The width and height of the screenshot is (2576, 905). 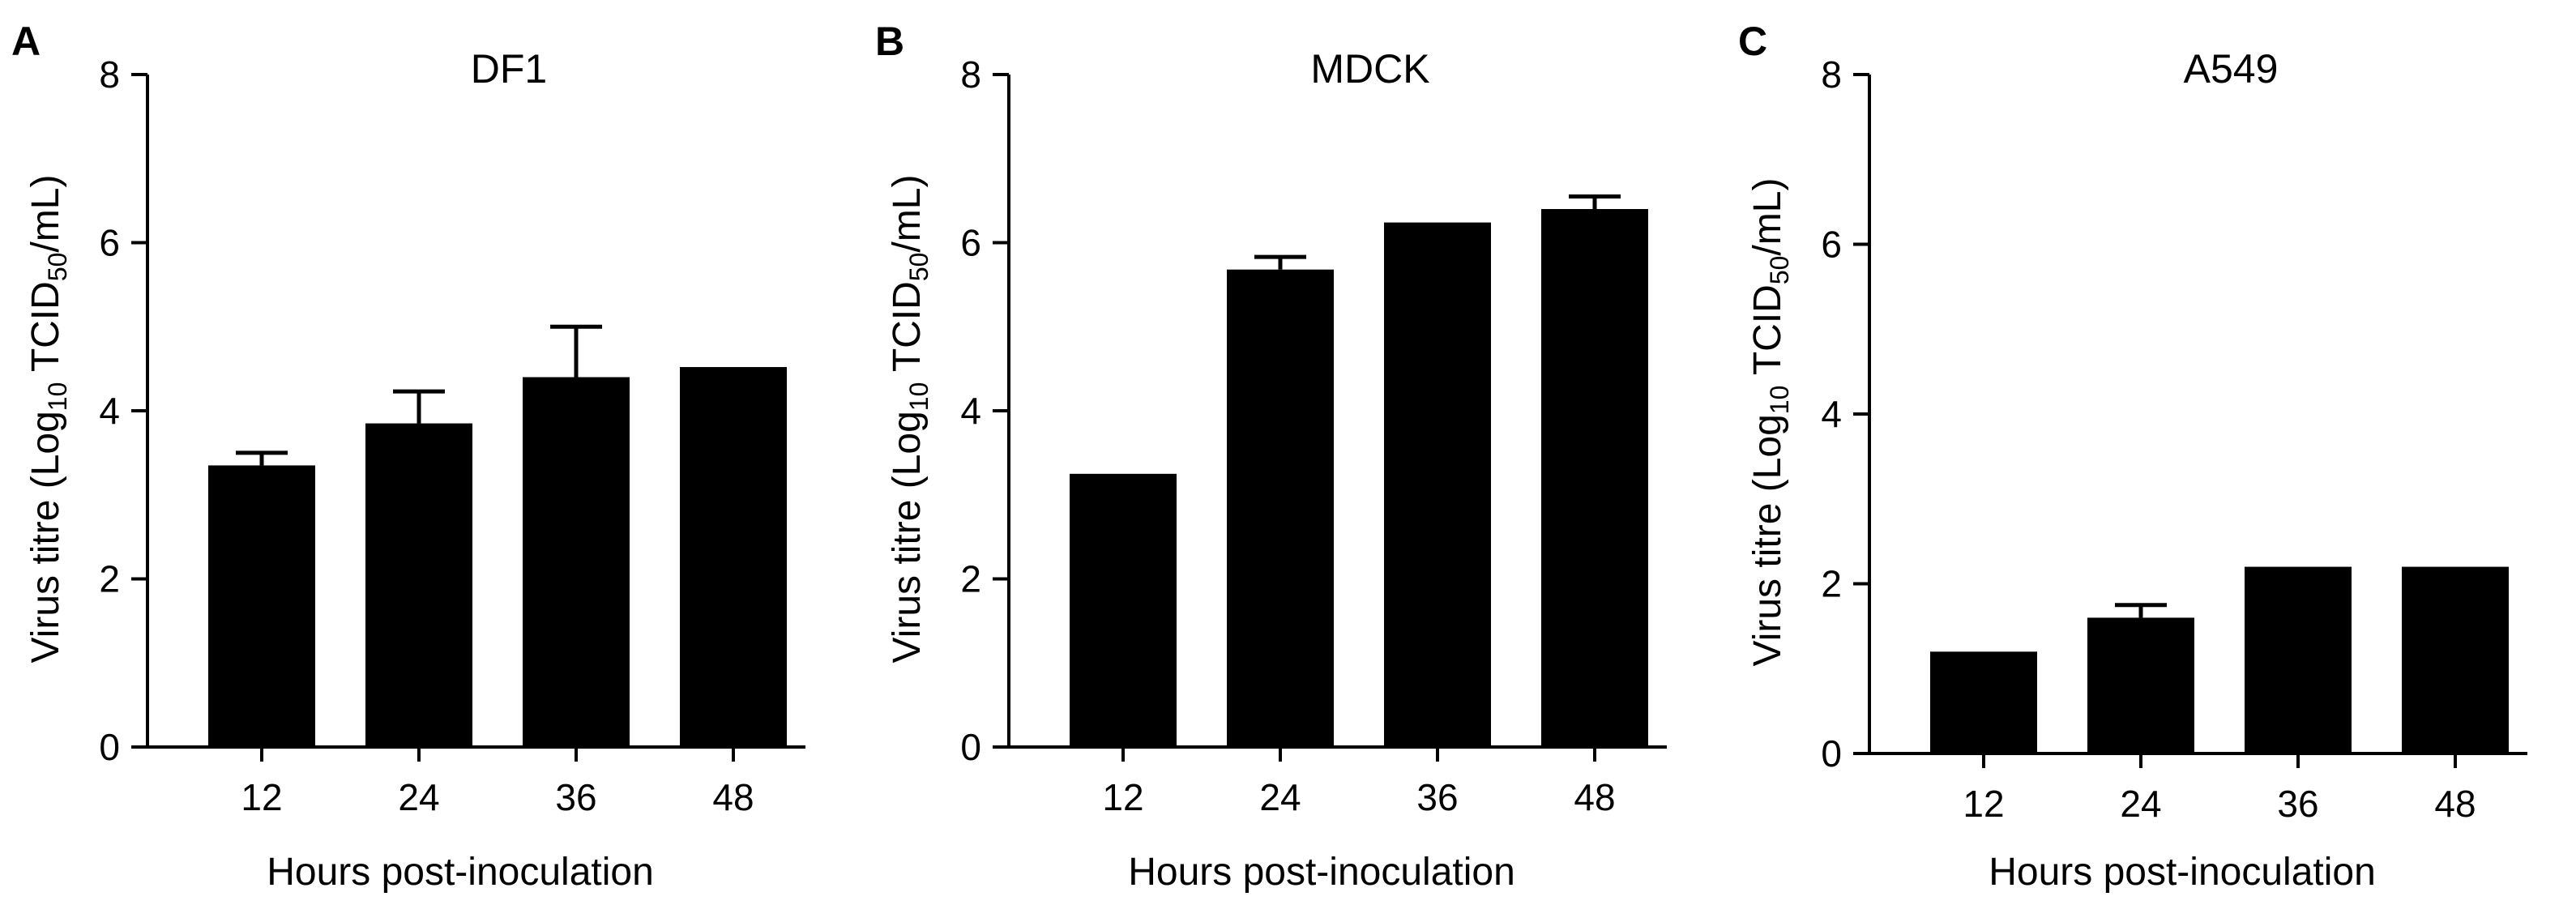 I want to click on chart-title: A549, so click(x=2231, y=69).